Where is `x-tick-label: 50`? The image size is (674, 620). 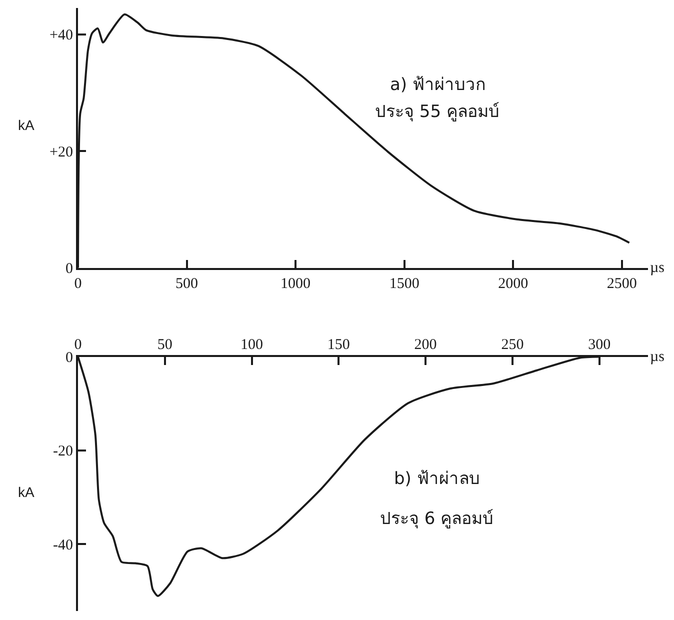
x-tick-label: 50 is located at coordinates (164, 344).